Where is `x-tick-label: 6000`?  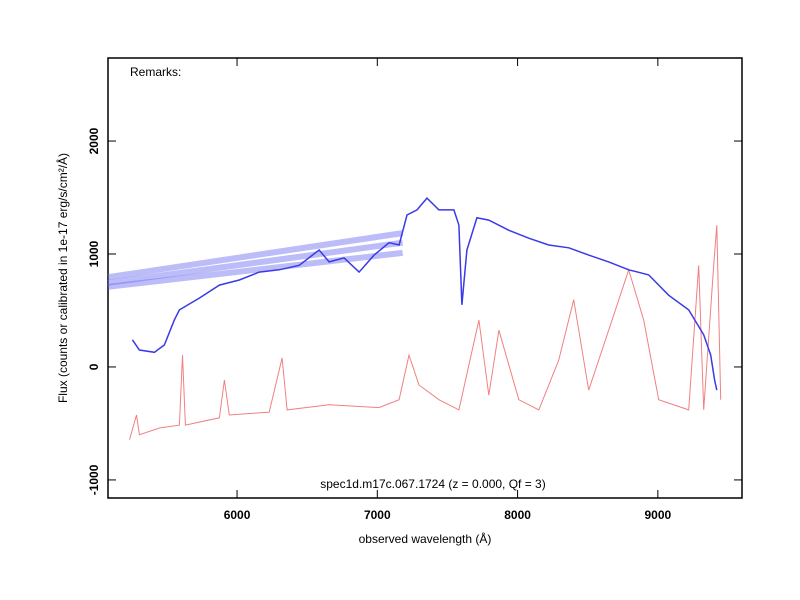 x-tick-label: 6000 is located at coordinates (237, 515).